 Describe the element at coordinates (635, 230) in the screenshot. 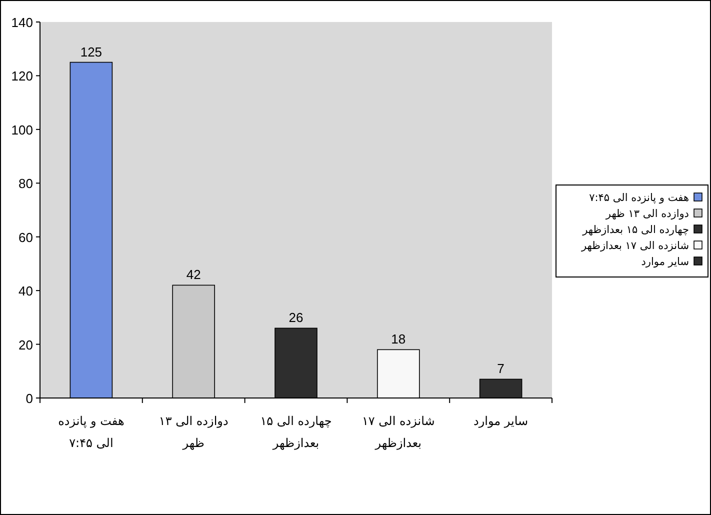

I see `legend-label: چهارده الی ۱۵ بعدازظهر` at that location.